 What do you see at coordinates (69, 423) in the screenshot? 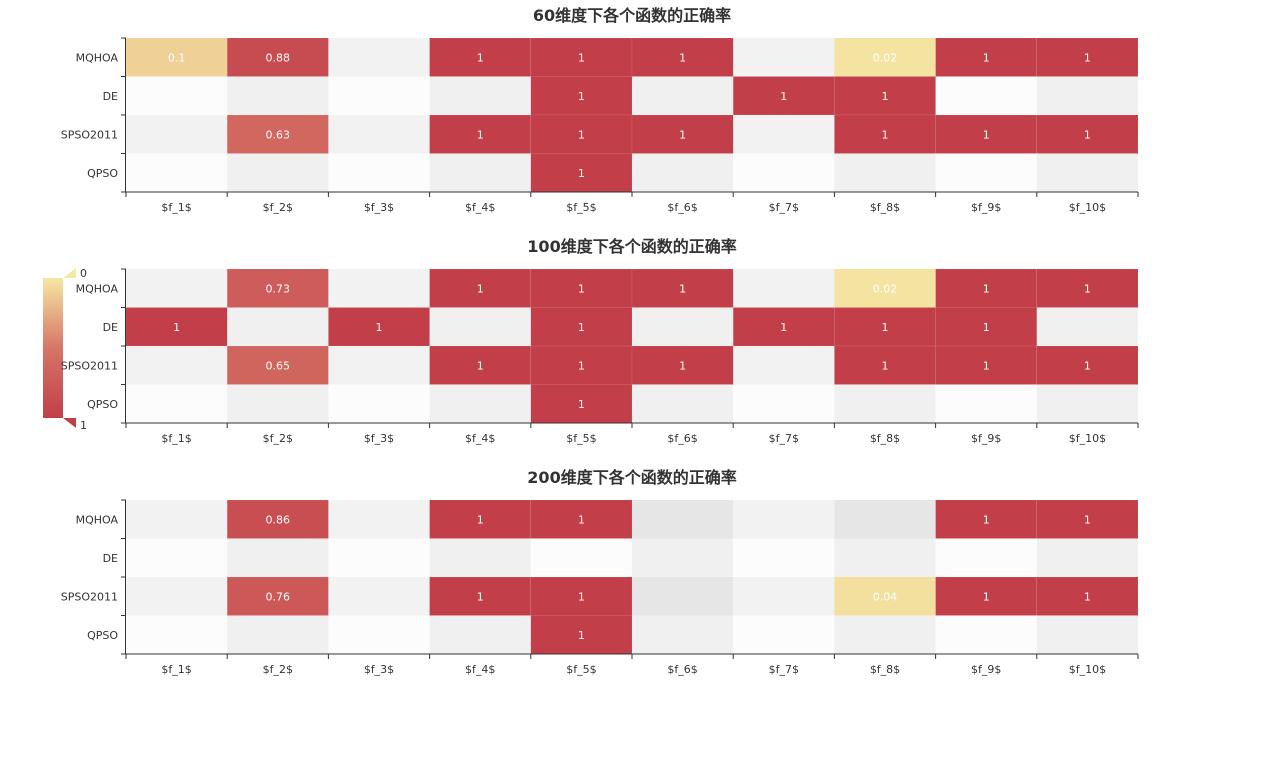
I see `visual-map-handle-bottom` at bounding box center [69, 423].